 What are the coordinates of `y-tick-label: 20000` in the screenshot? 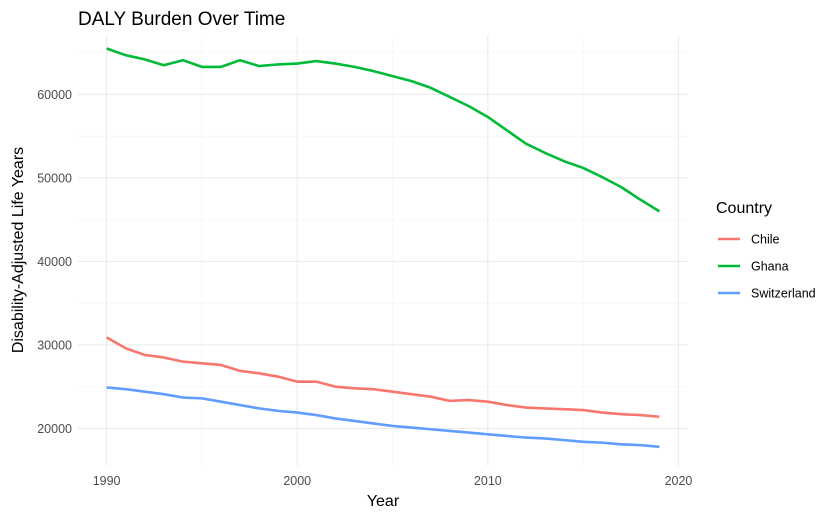 It's located at (54, 429).